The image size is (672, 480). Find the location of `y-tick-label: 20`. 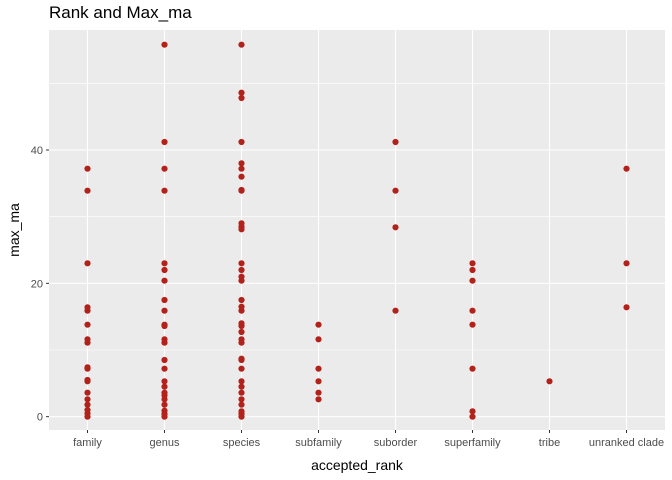

y-tick-label: 20 is located at coordinates (37, 284).